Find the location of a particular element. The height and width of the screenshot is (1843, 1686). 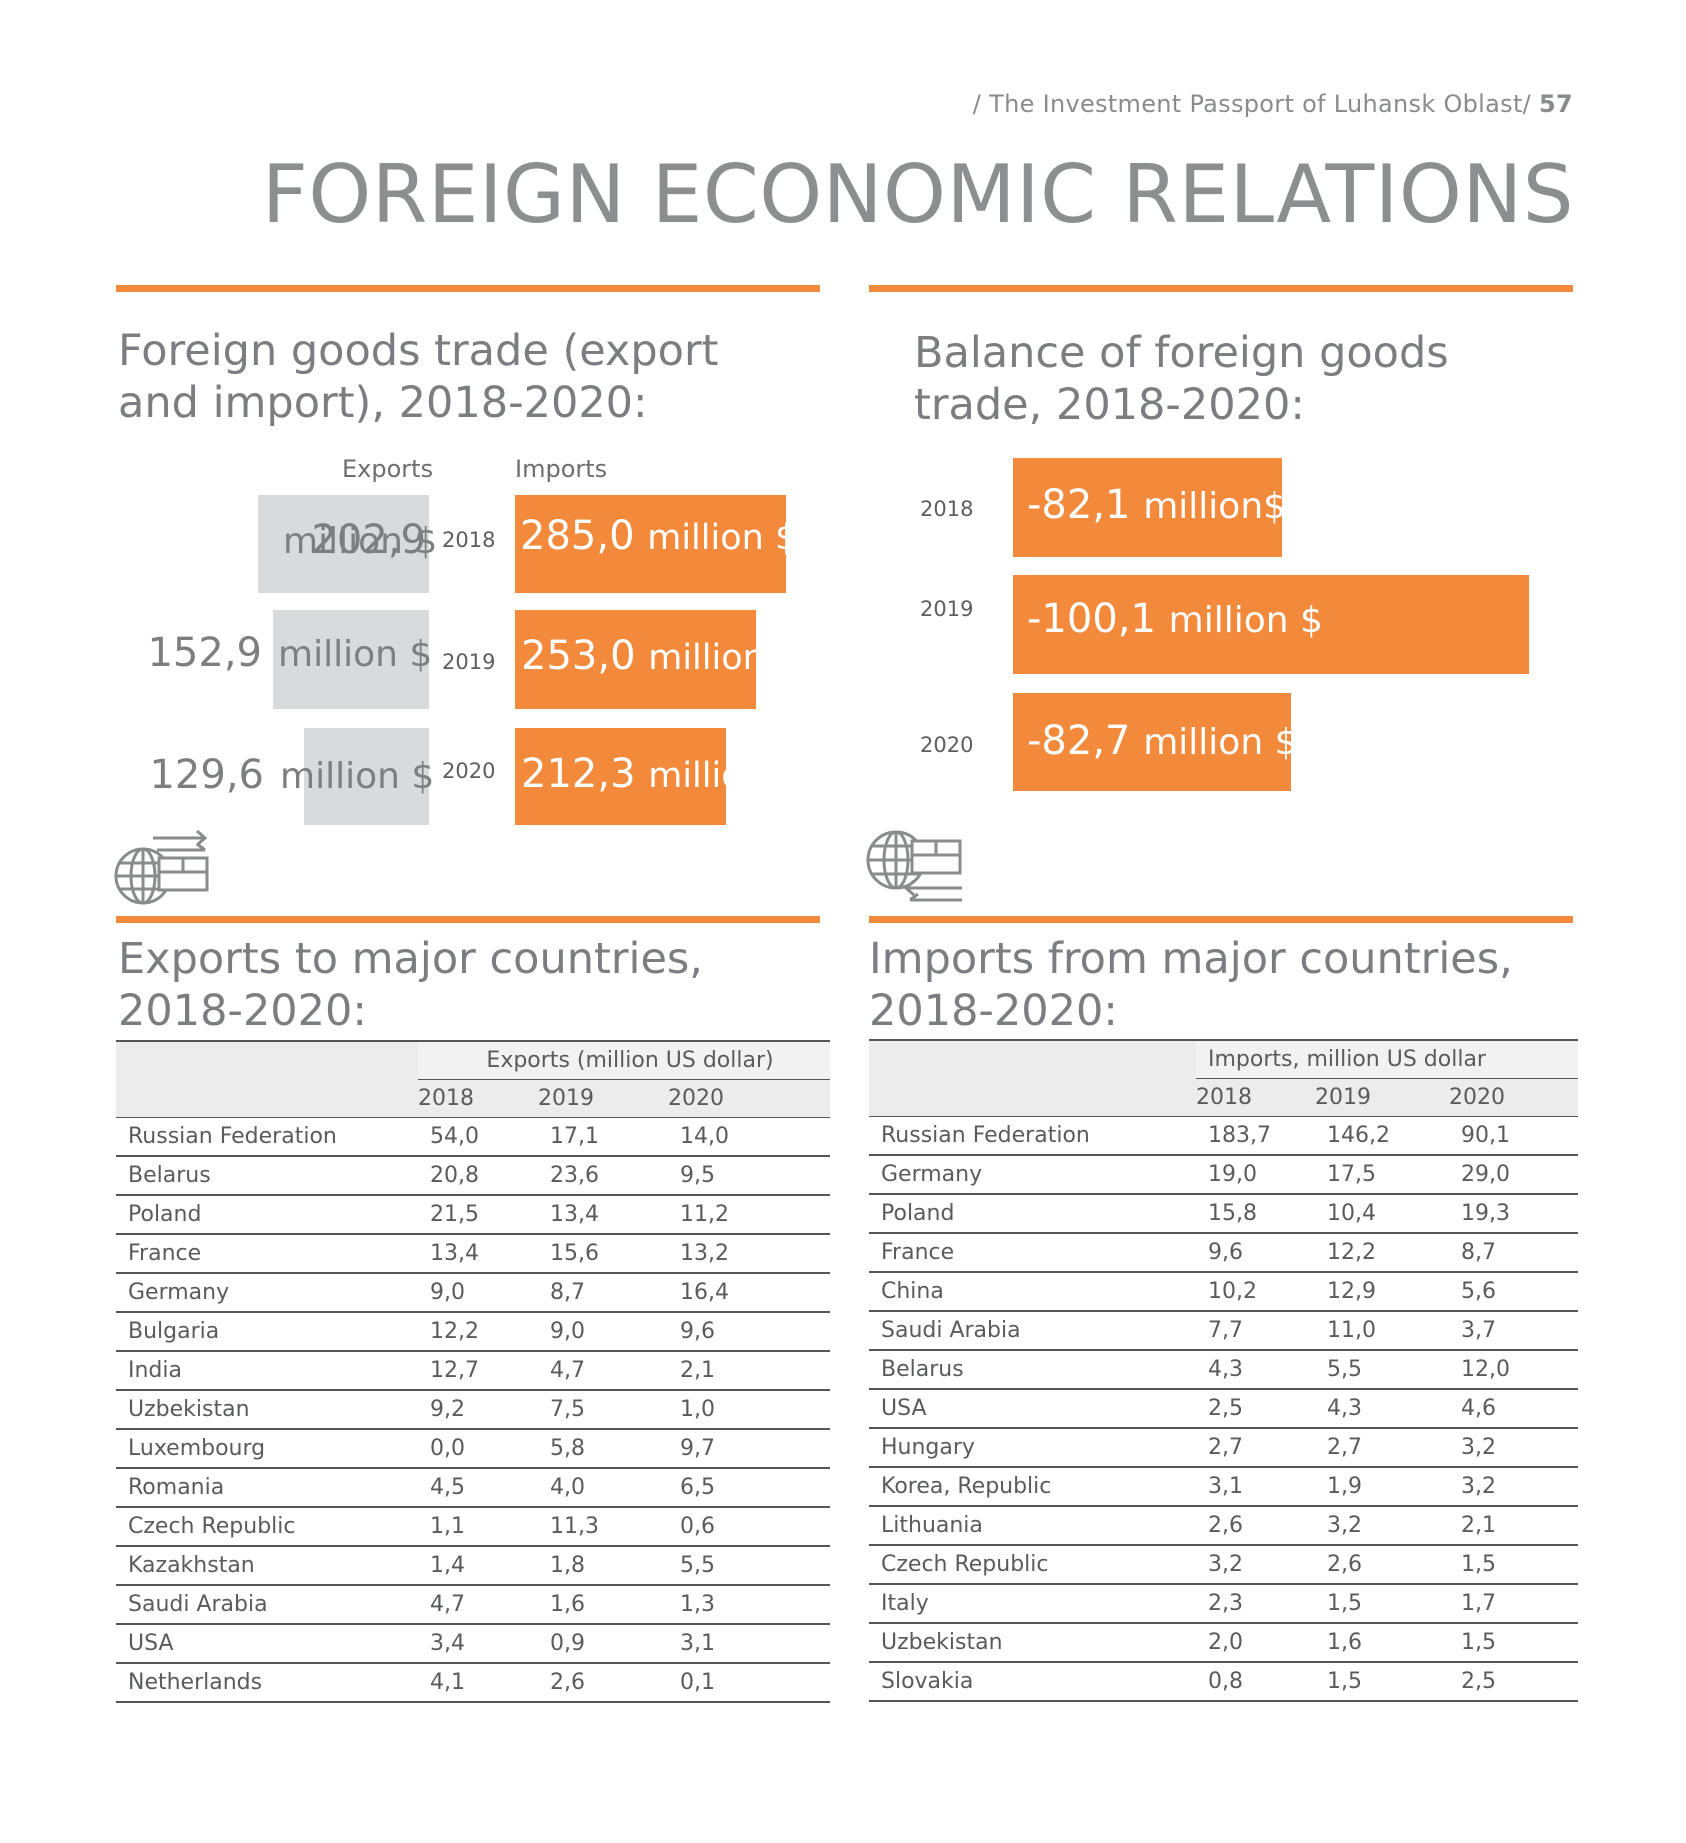

country-cell: Slovakia is located at coordinates (1032, 1681).